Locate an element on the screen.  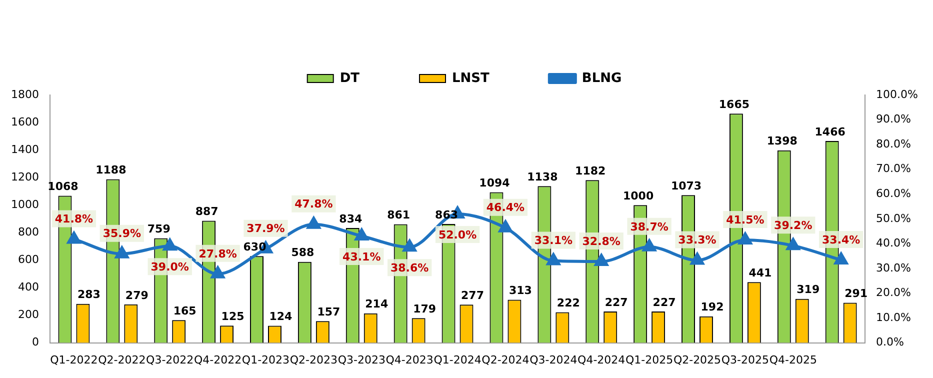
legend-label: BLNG is located at coordinates (602, 78).